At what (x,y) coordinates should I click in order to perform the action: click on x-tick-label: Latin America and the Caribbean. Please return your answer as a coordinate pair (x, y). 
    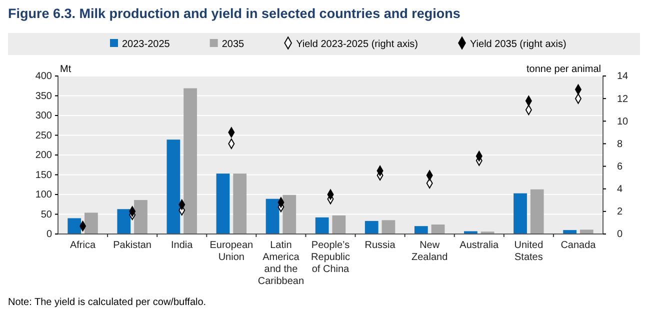
    Looking at the image, I should click on (281, 263).